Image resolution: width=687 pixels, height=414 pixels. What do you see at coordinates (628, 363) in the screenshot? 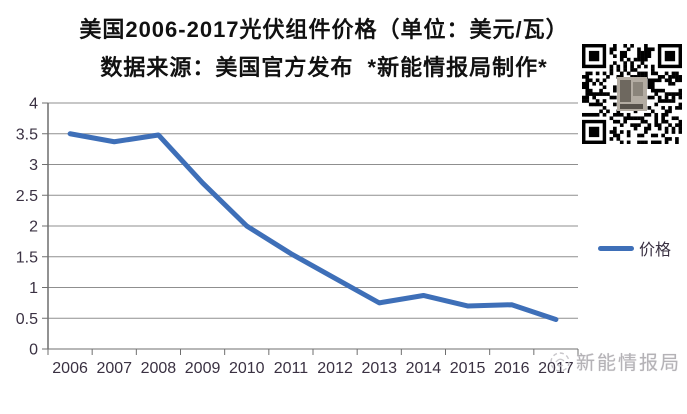
I see `watermark-text: 新能情报局` at bounding box center [628, 363].